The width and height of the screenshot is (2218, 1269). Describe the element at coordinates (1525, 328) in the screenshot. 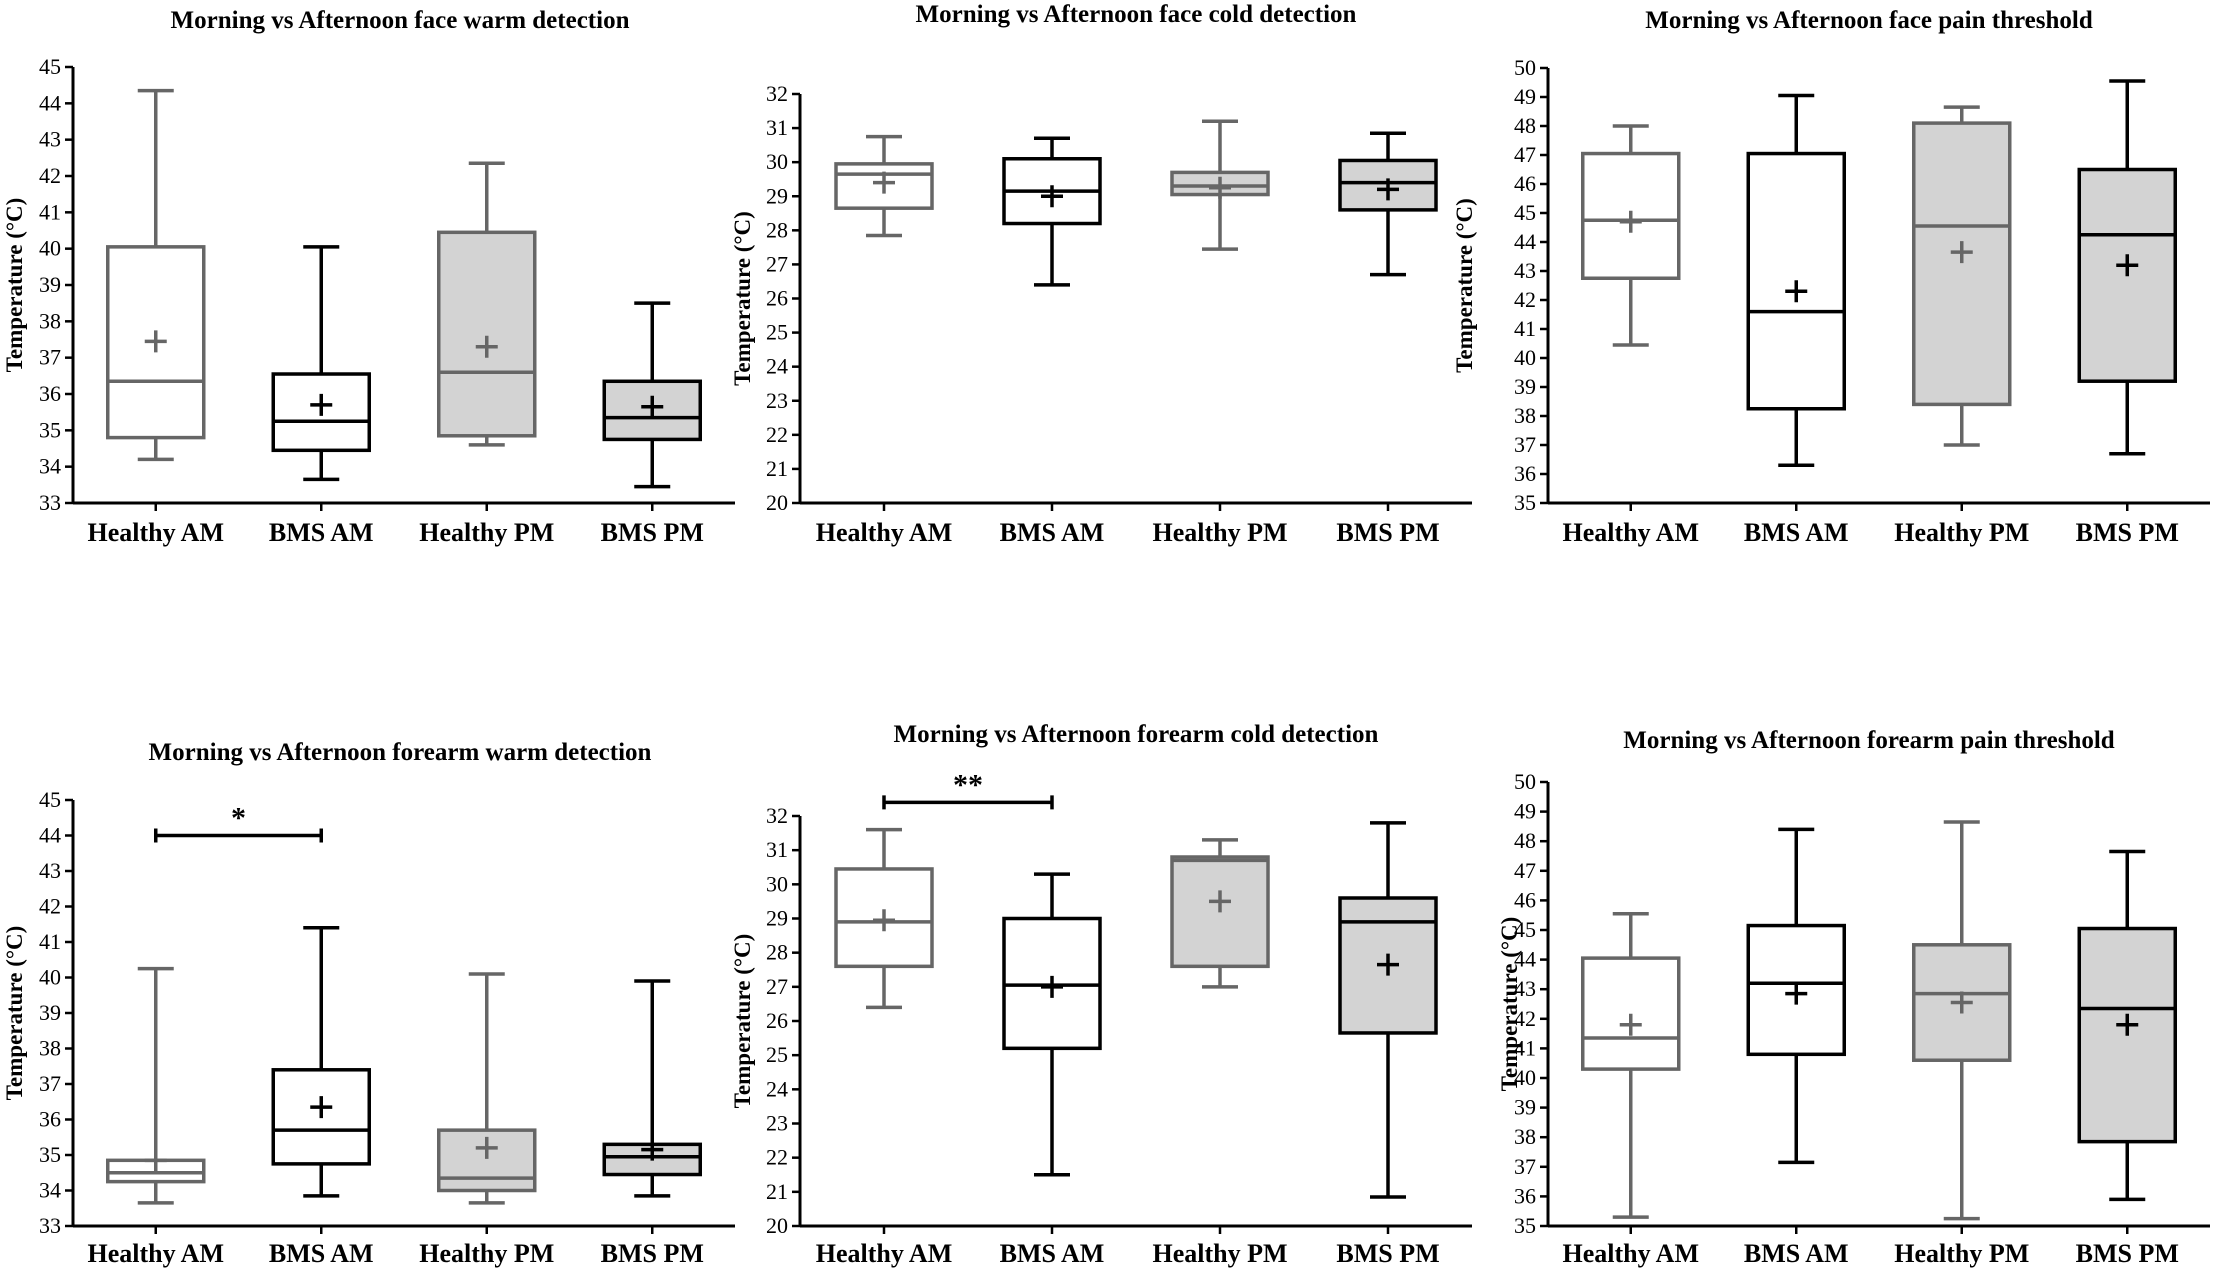

I see `y-tick-label: 41` at that location.